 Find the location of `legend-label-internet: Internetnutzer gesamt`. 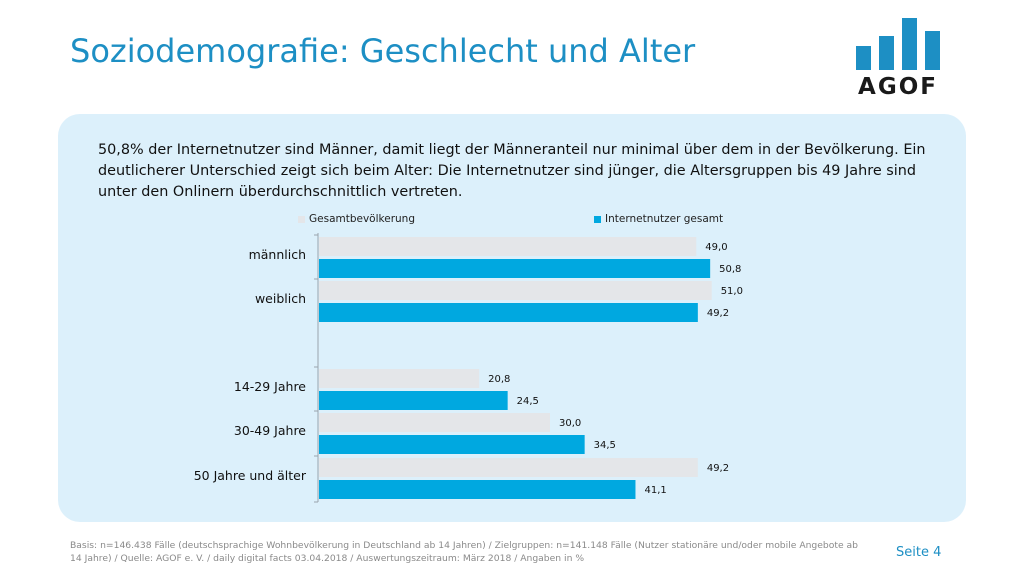

legend-label-internet: Internetnutzer gesamt is located at coordinates (664, 219).